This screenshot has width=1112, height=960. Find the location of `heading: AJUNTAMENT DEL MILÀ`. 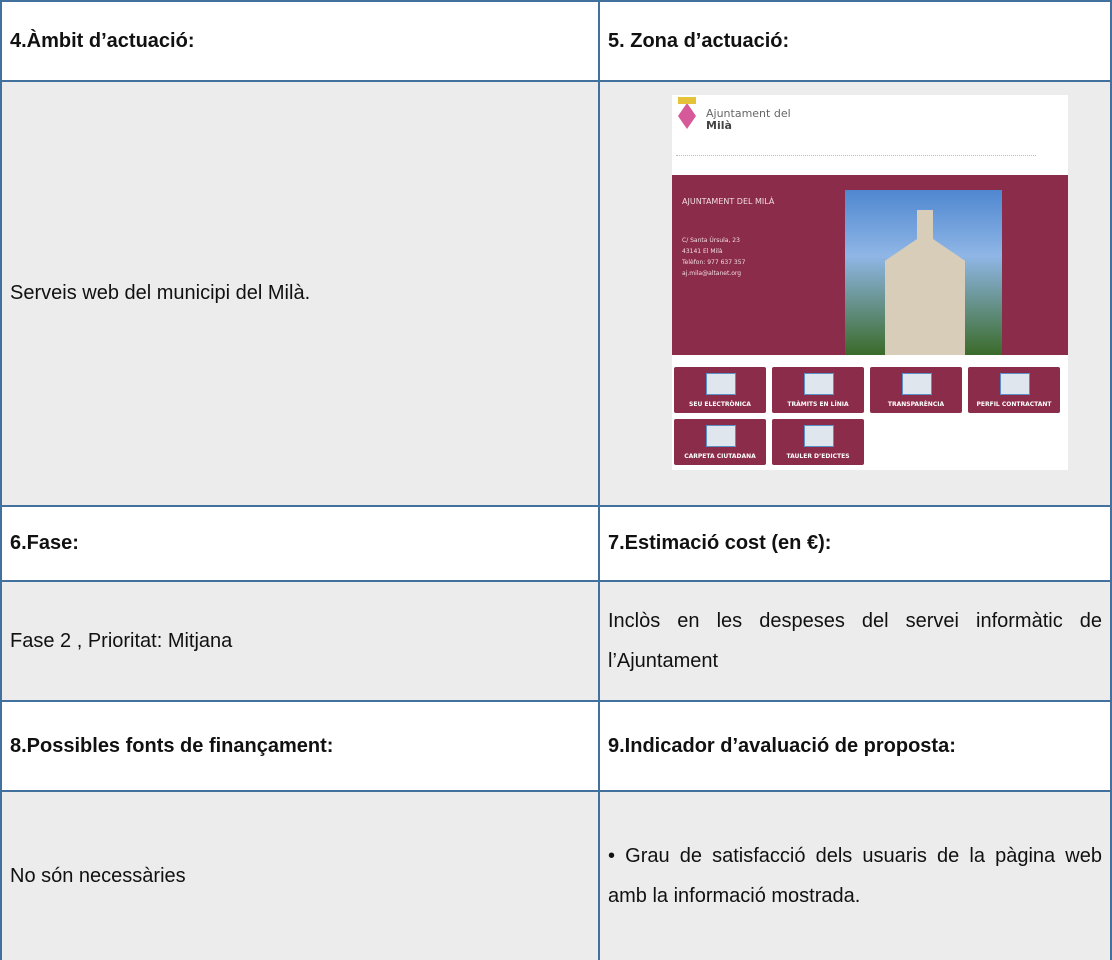

heading: AJUNTAMENT DEL MILÀ is located at coordinates (728, 201).